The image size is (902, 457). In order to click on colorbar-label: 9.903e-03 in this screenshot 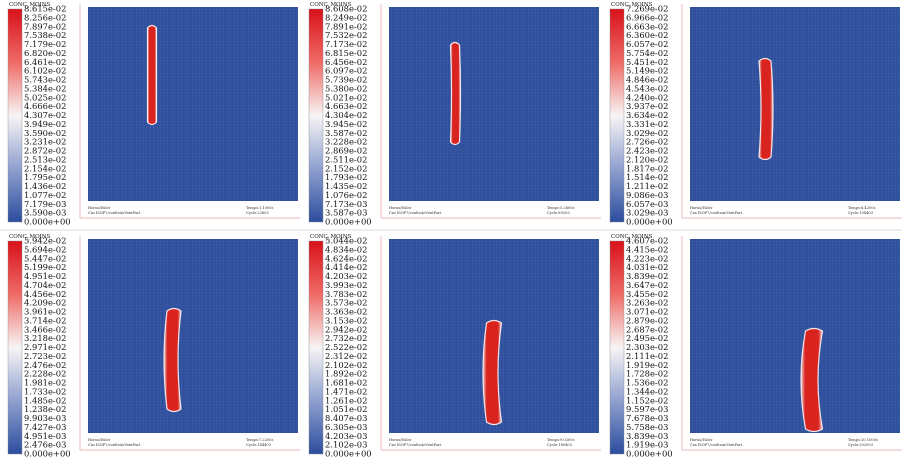, I will do `click(45, 418)`.